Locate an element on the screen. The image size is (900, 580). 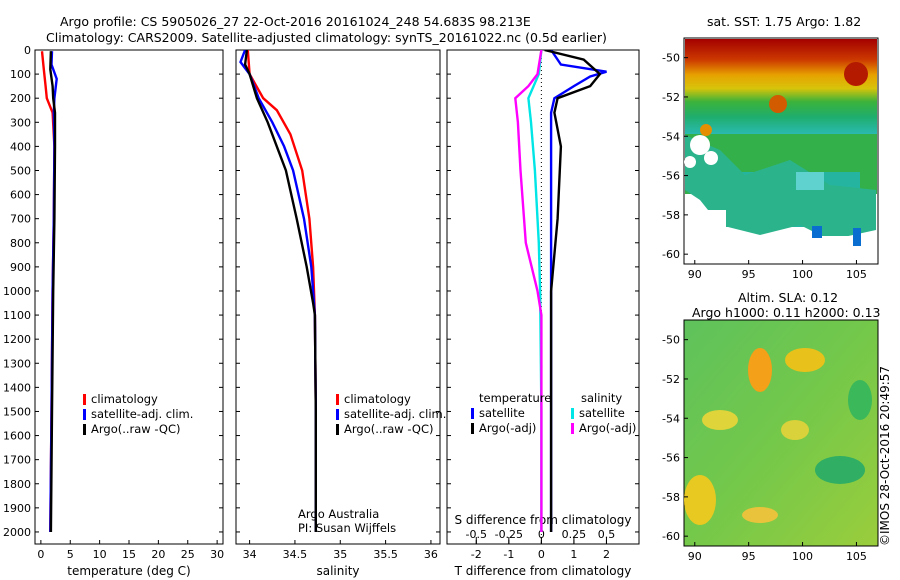
y-tick-label: 1900 is located at coordinates (17, 508).